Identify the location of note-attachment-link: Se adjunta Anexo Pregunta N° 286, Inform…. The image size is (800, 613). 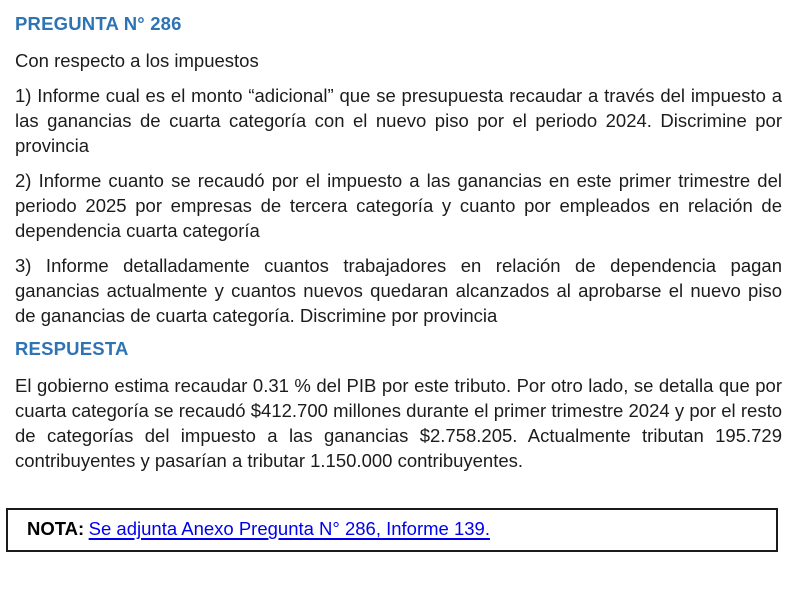
(289, 528).